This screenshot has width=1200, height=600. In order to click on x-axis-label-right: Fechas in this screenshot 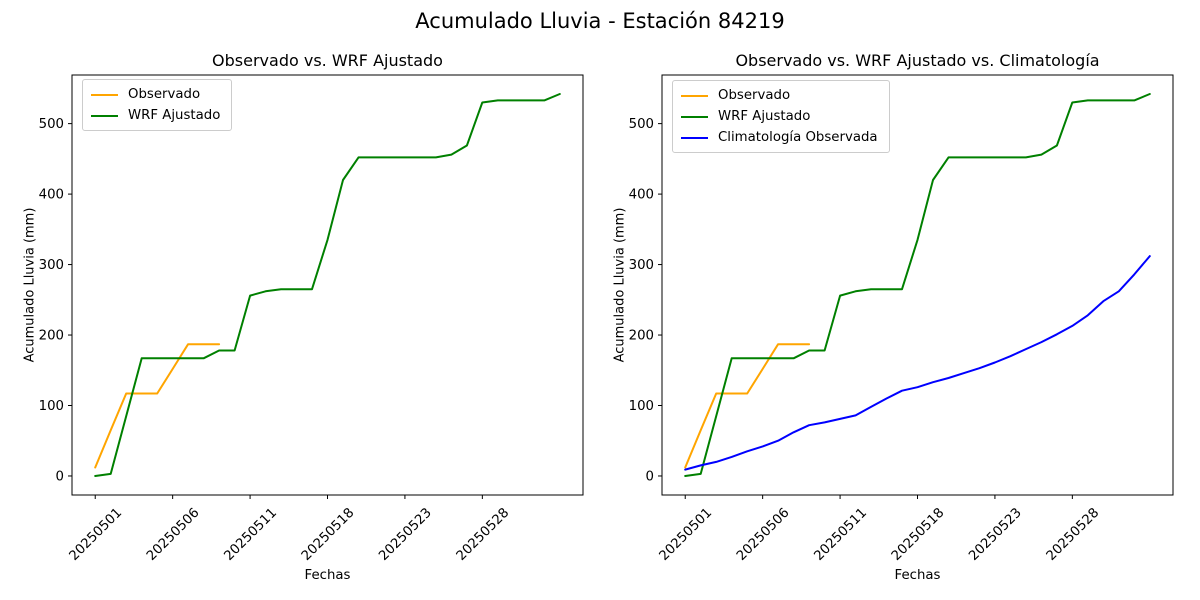, I will do `click(917, 575)`.